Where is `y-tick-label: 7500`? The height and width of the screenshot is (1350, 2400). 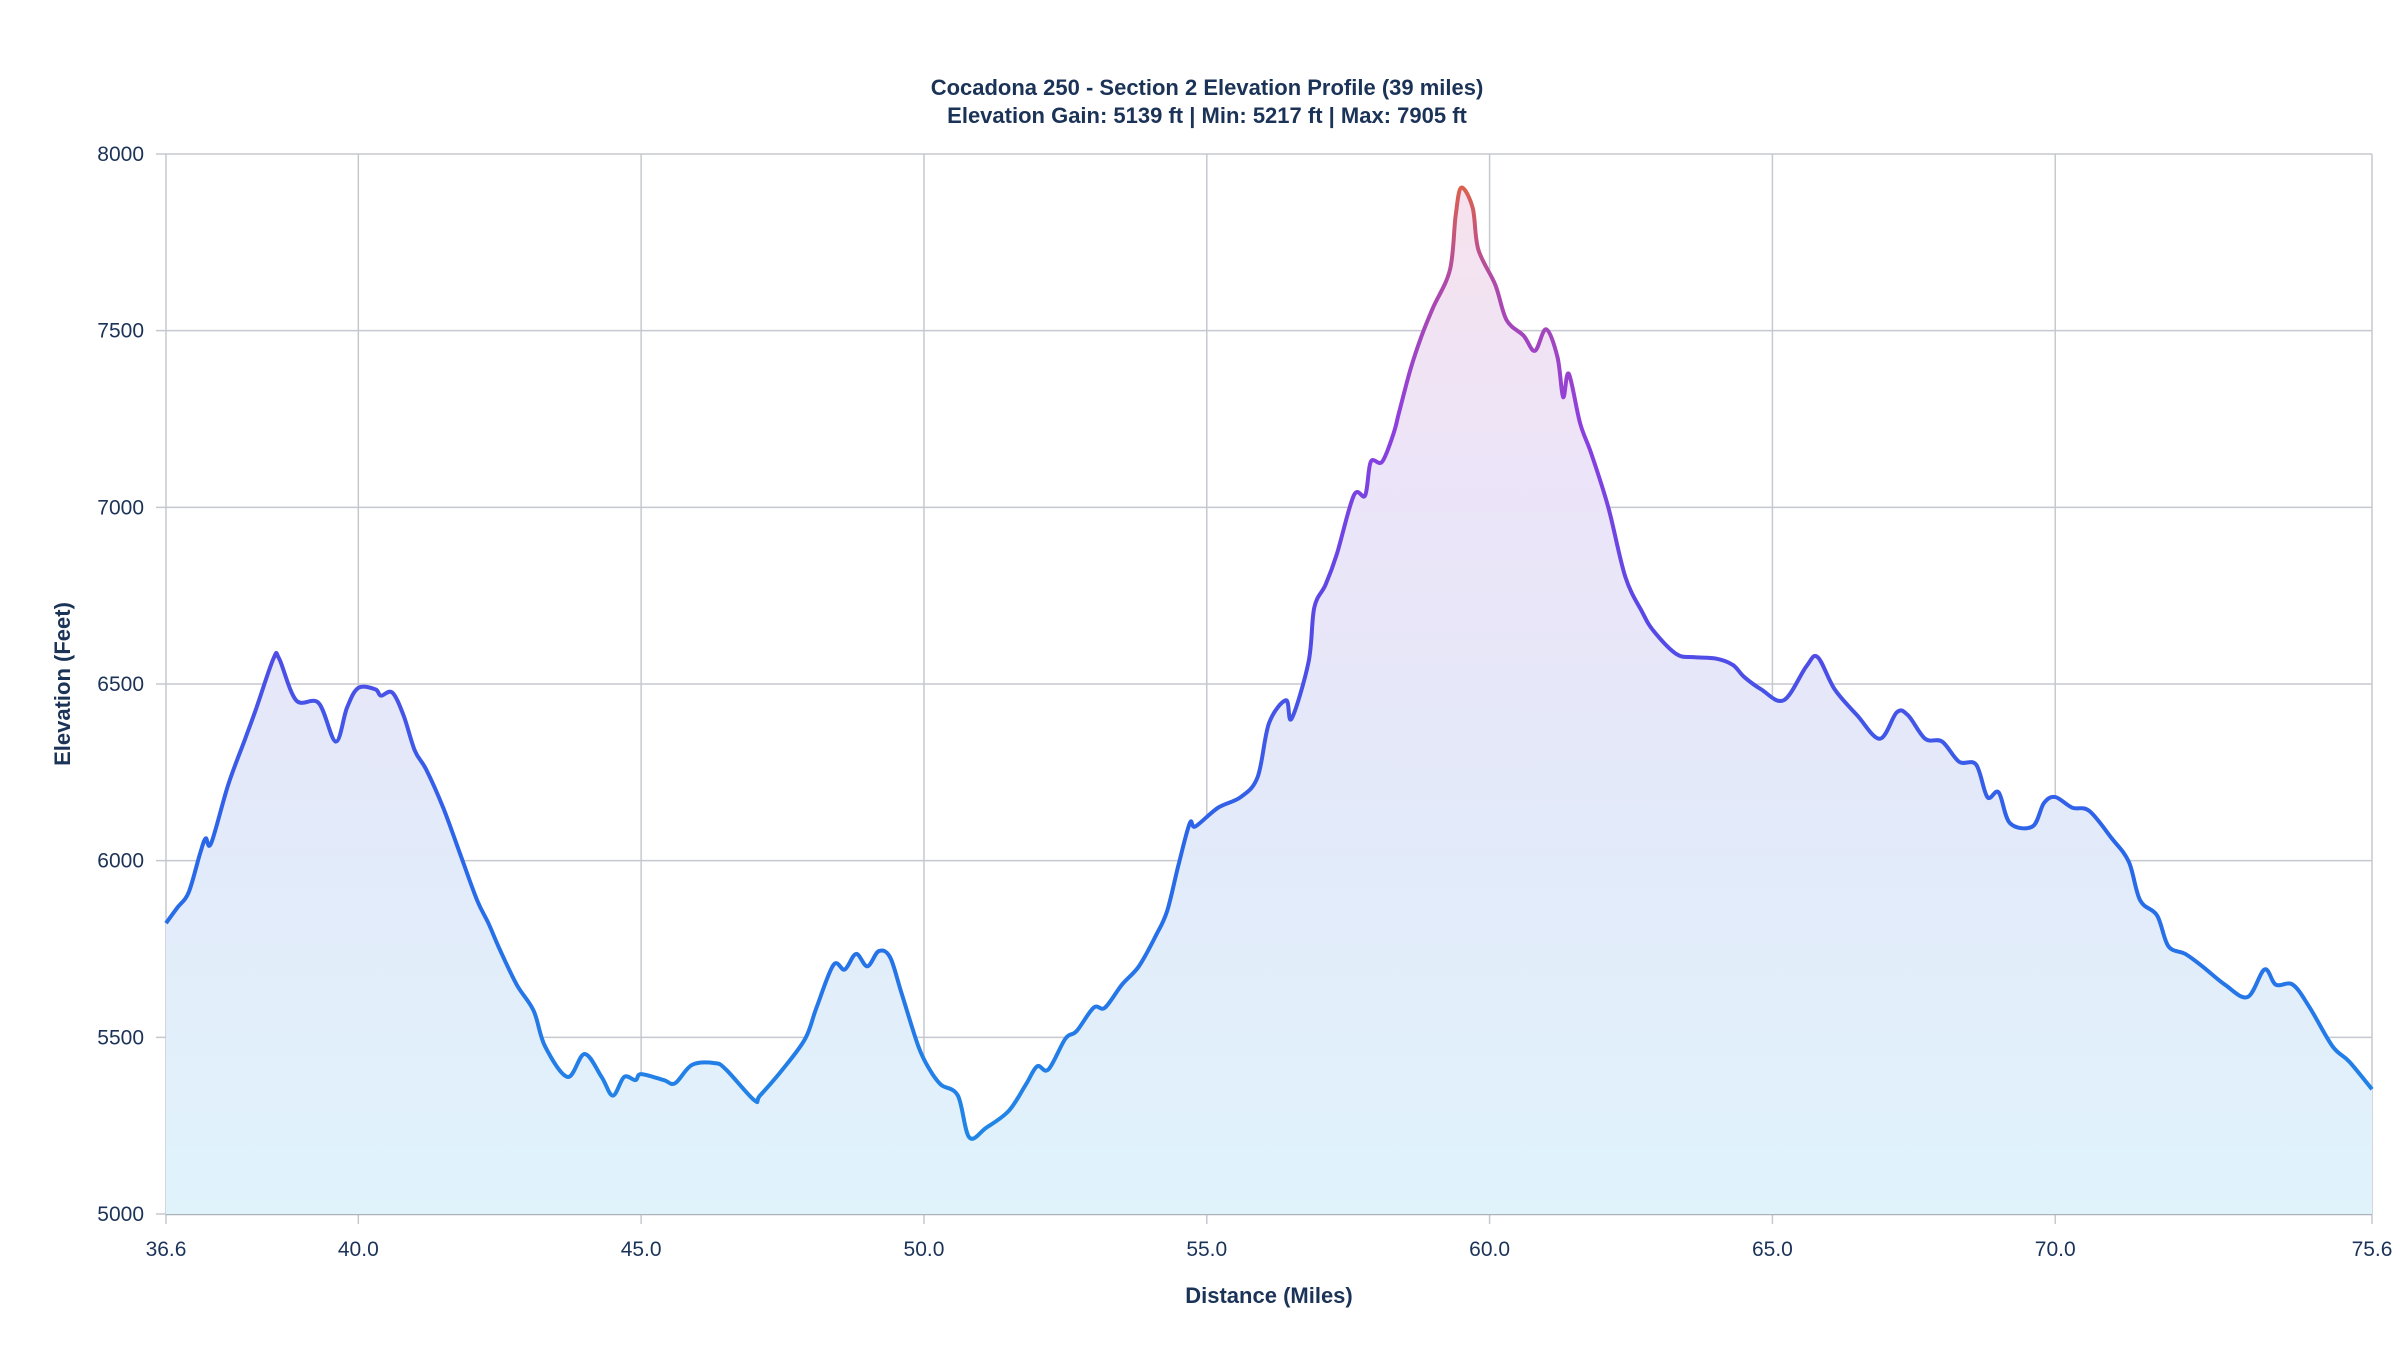
y-tick-label: 7500 is located at coordinates (120, 331).